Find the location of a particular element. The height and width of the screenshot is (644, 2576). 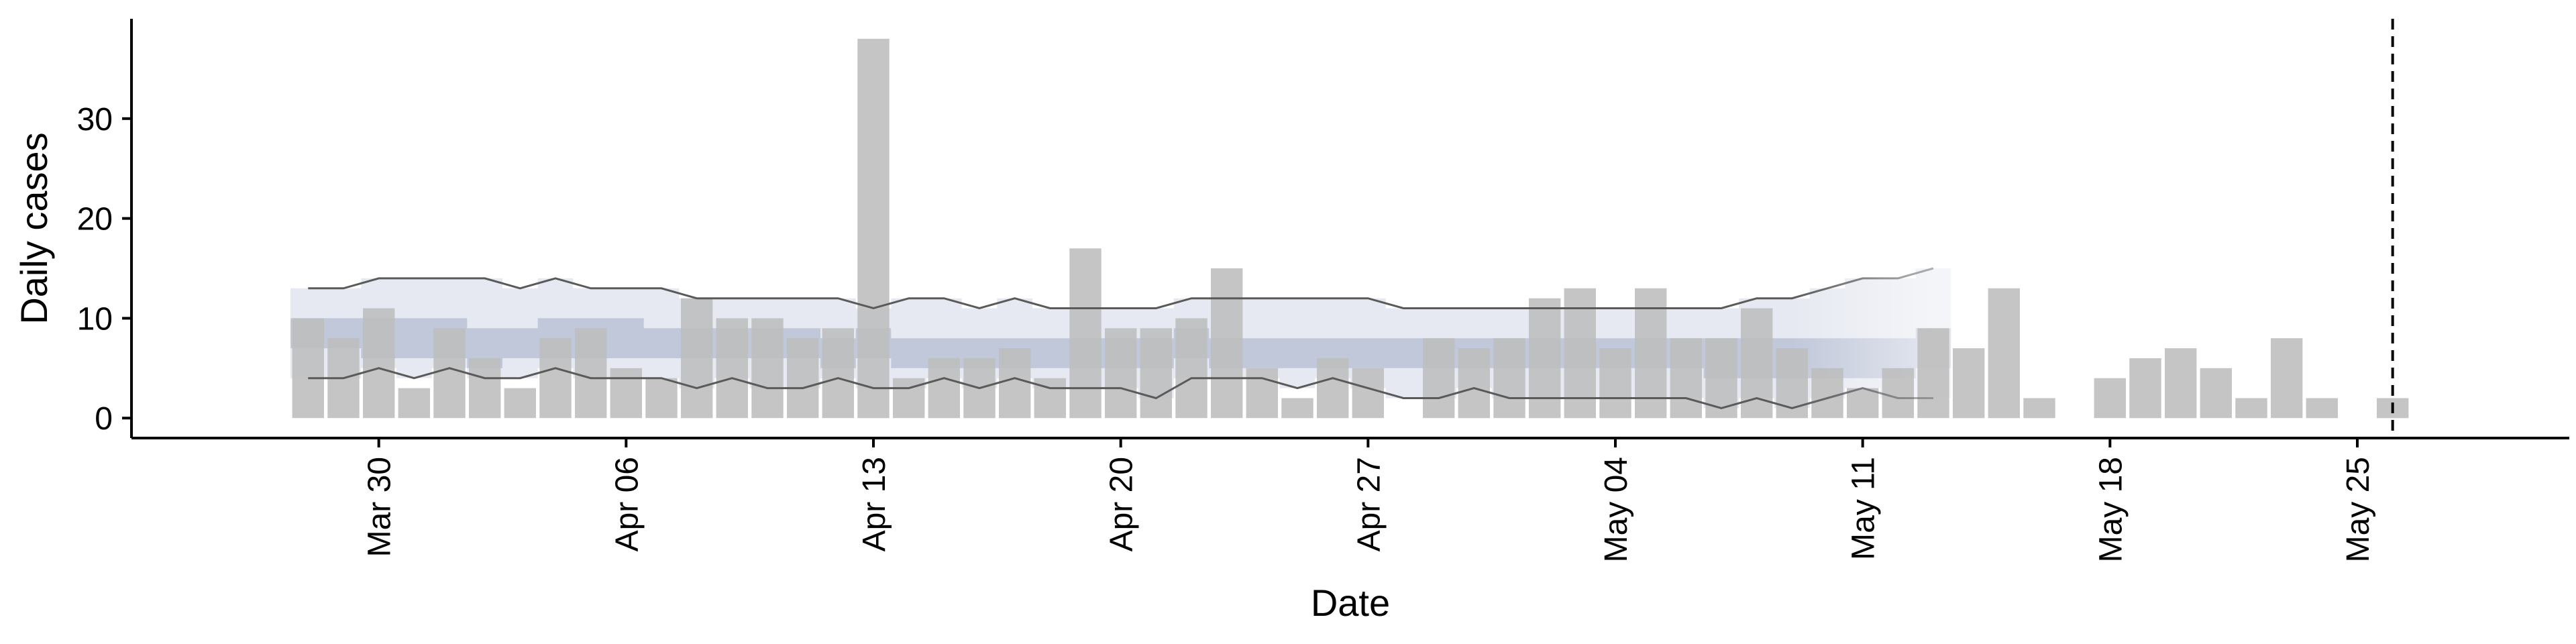

x-tick-label: May 04 is located at coordinates (1616, 509).